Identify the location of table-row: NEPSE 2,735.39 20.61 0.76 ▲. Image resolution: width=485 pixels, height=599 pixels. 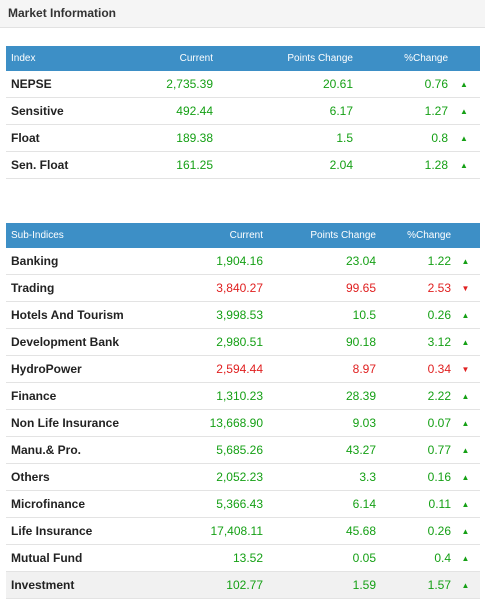
(243, 84).